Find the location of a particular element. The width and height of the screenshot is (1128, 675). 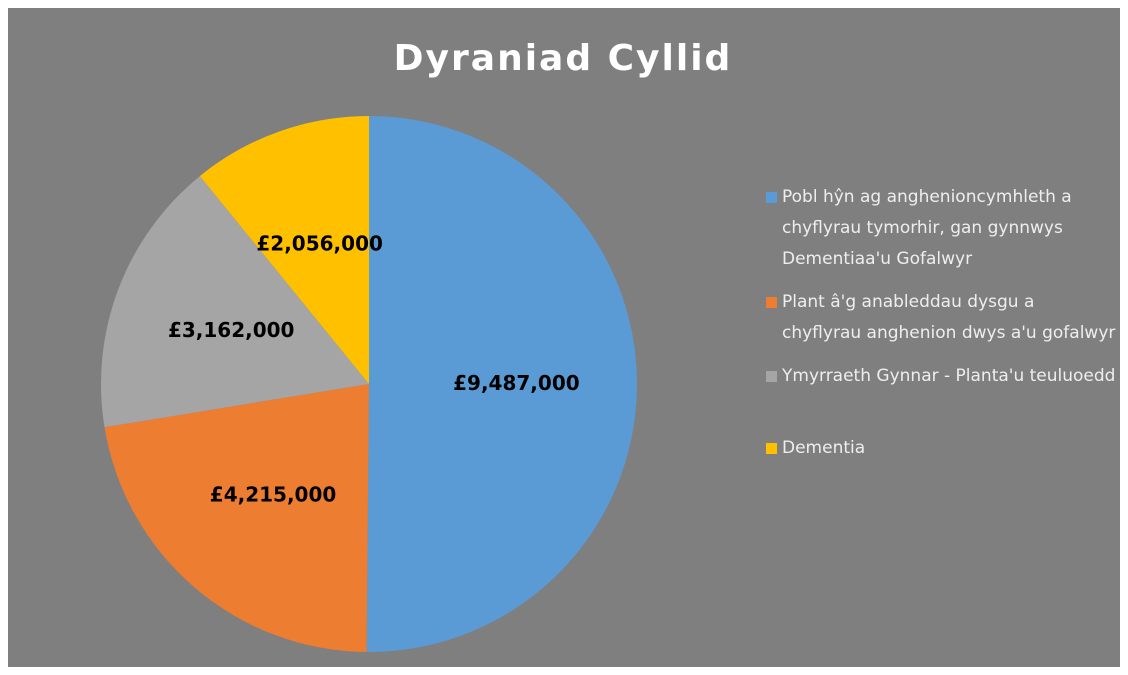

legend-item: Ymyrraeth Gynnar - Planta'u teuluoedd is located at coordinates (939, 376).